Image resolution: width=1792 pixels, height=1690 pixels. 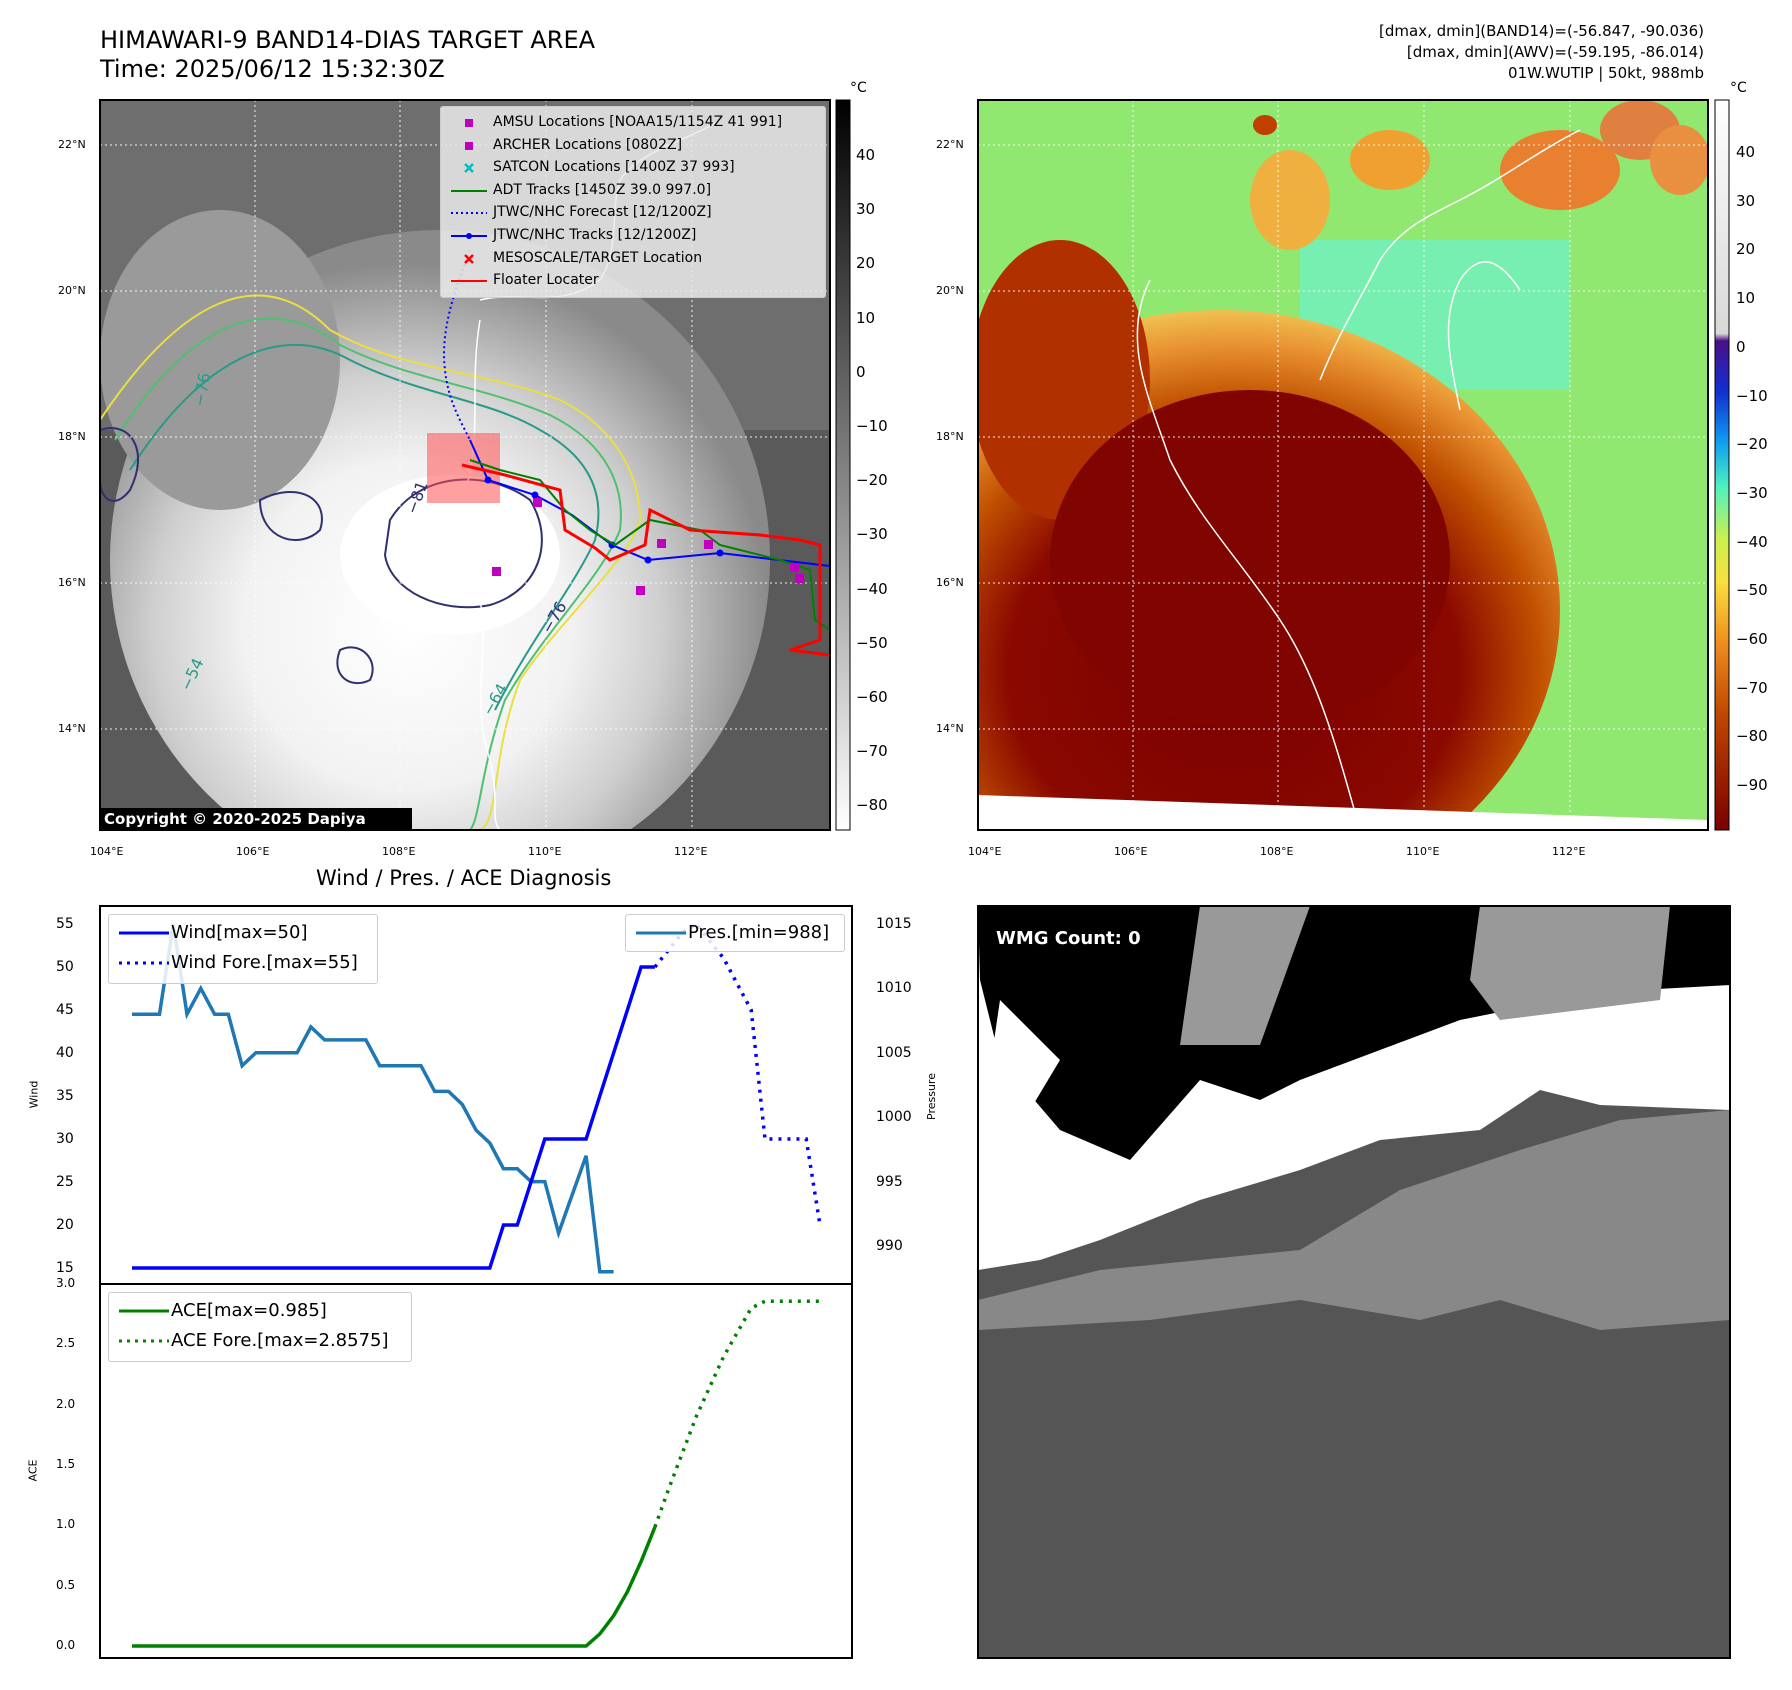 I want to click on ace-tick: 1.0, so click(x=66, y=1524).